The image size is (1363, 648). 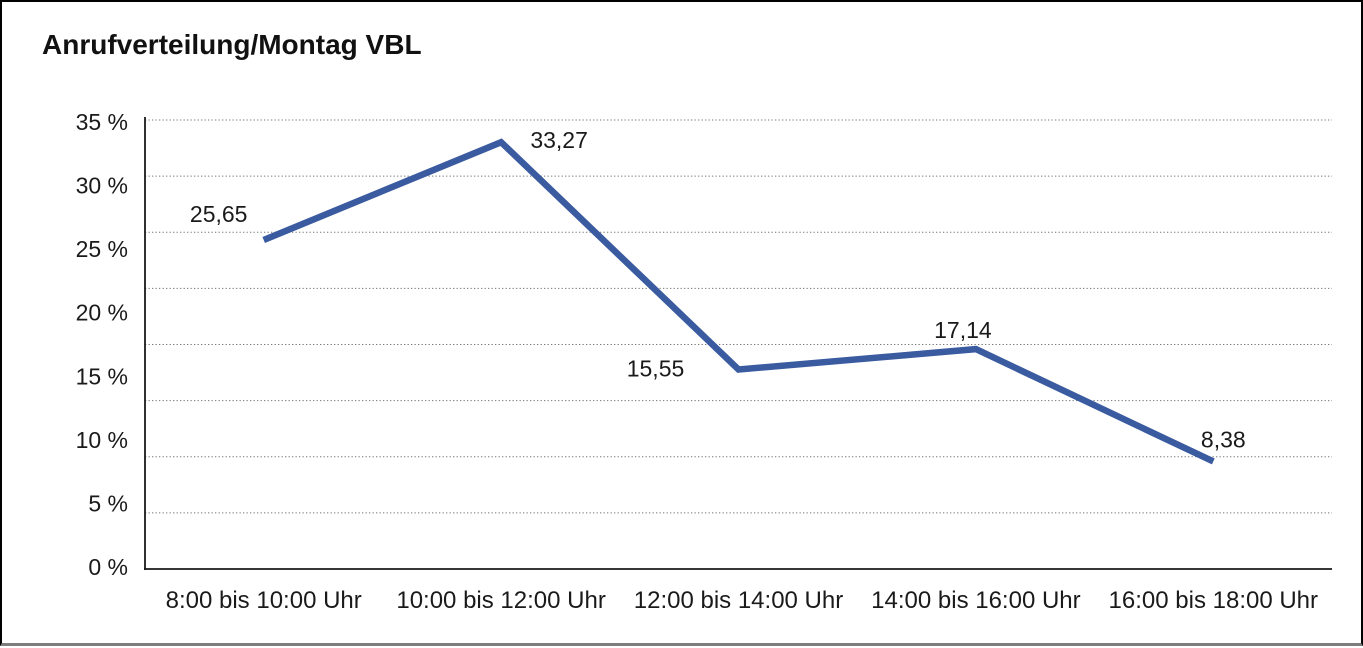 I want to click on data-point-label: 33,27, so click(x=559, y=140).